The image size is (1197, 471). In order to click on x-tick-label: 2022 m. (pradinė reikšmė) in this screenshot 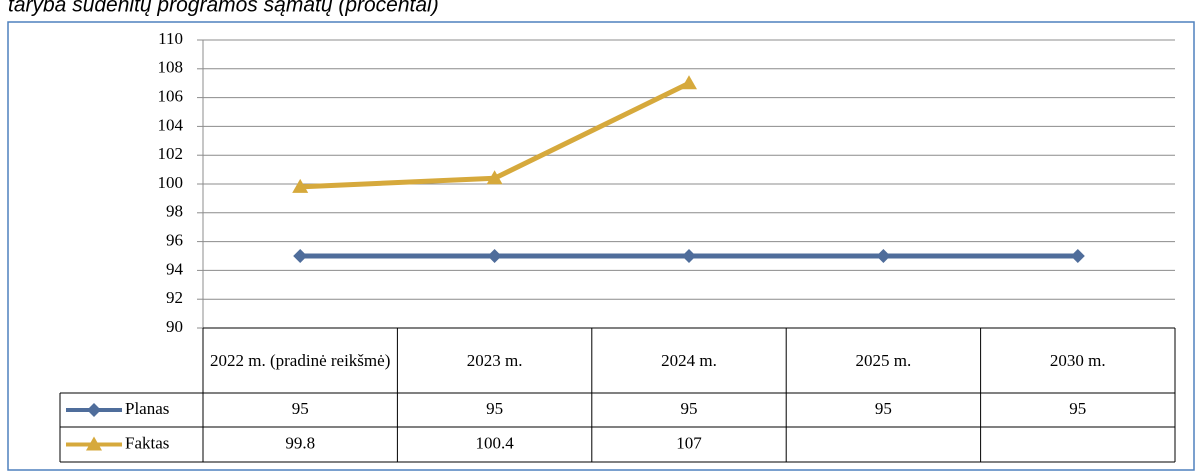, I will do `click(300, 360)`.